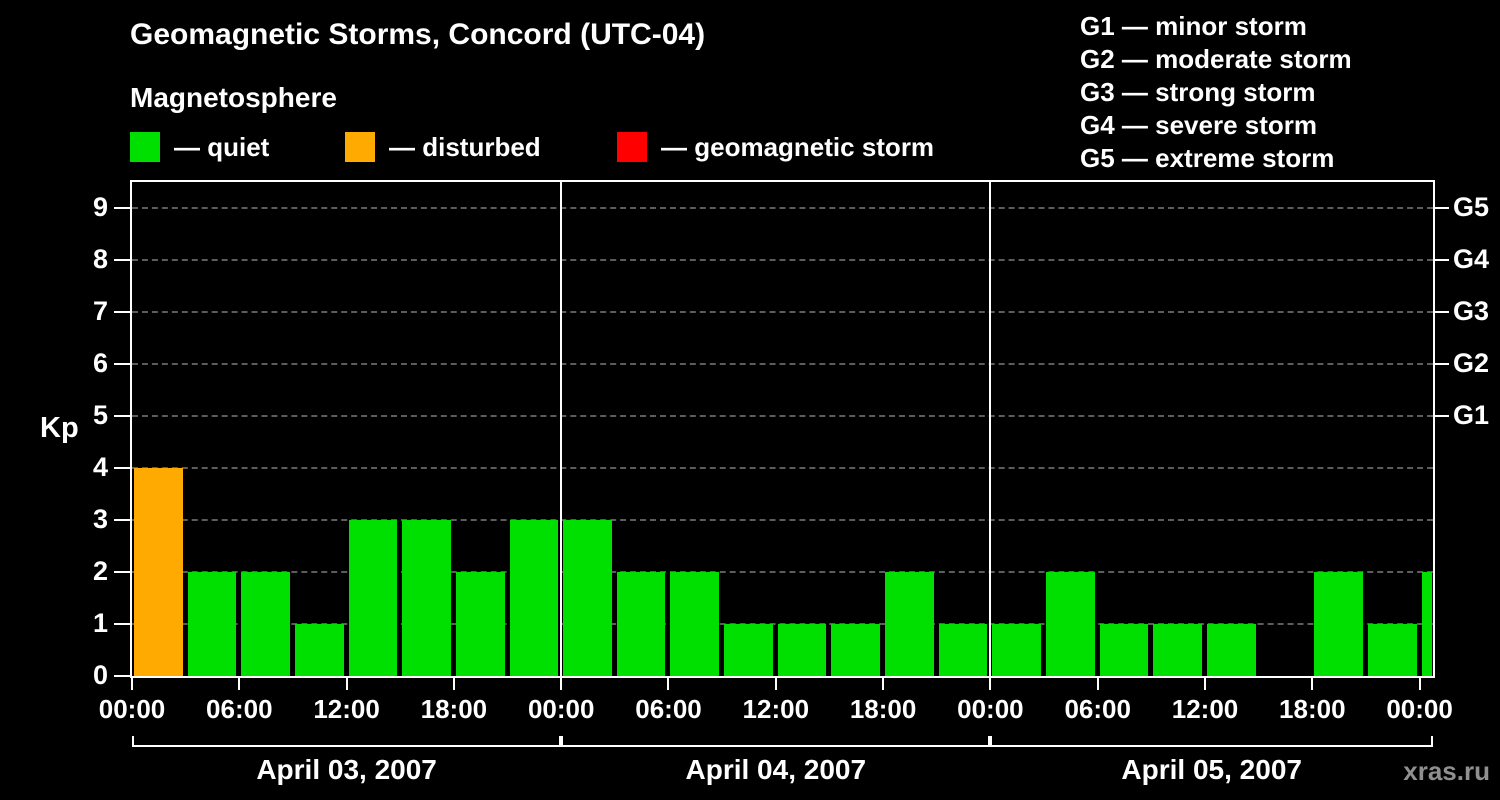  What do you see at coordinates (418, 34) in the screenshot?
I see `chart-title: Geomagnetic Storms, Concord (UTC-04)` at bounding box center [418, 34].